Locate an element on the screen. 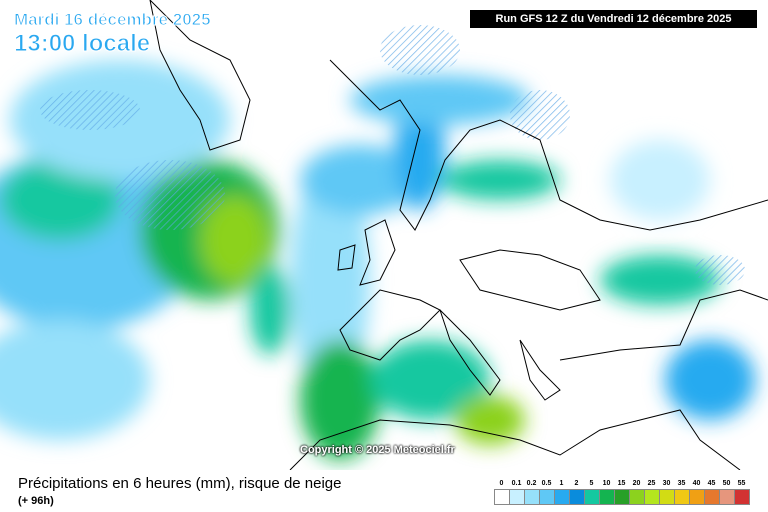 The height and width of the screenshot is (512, 768). legend-label: 30 is located at coordinates (666, 483).